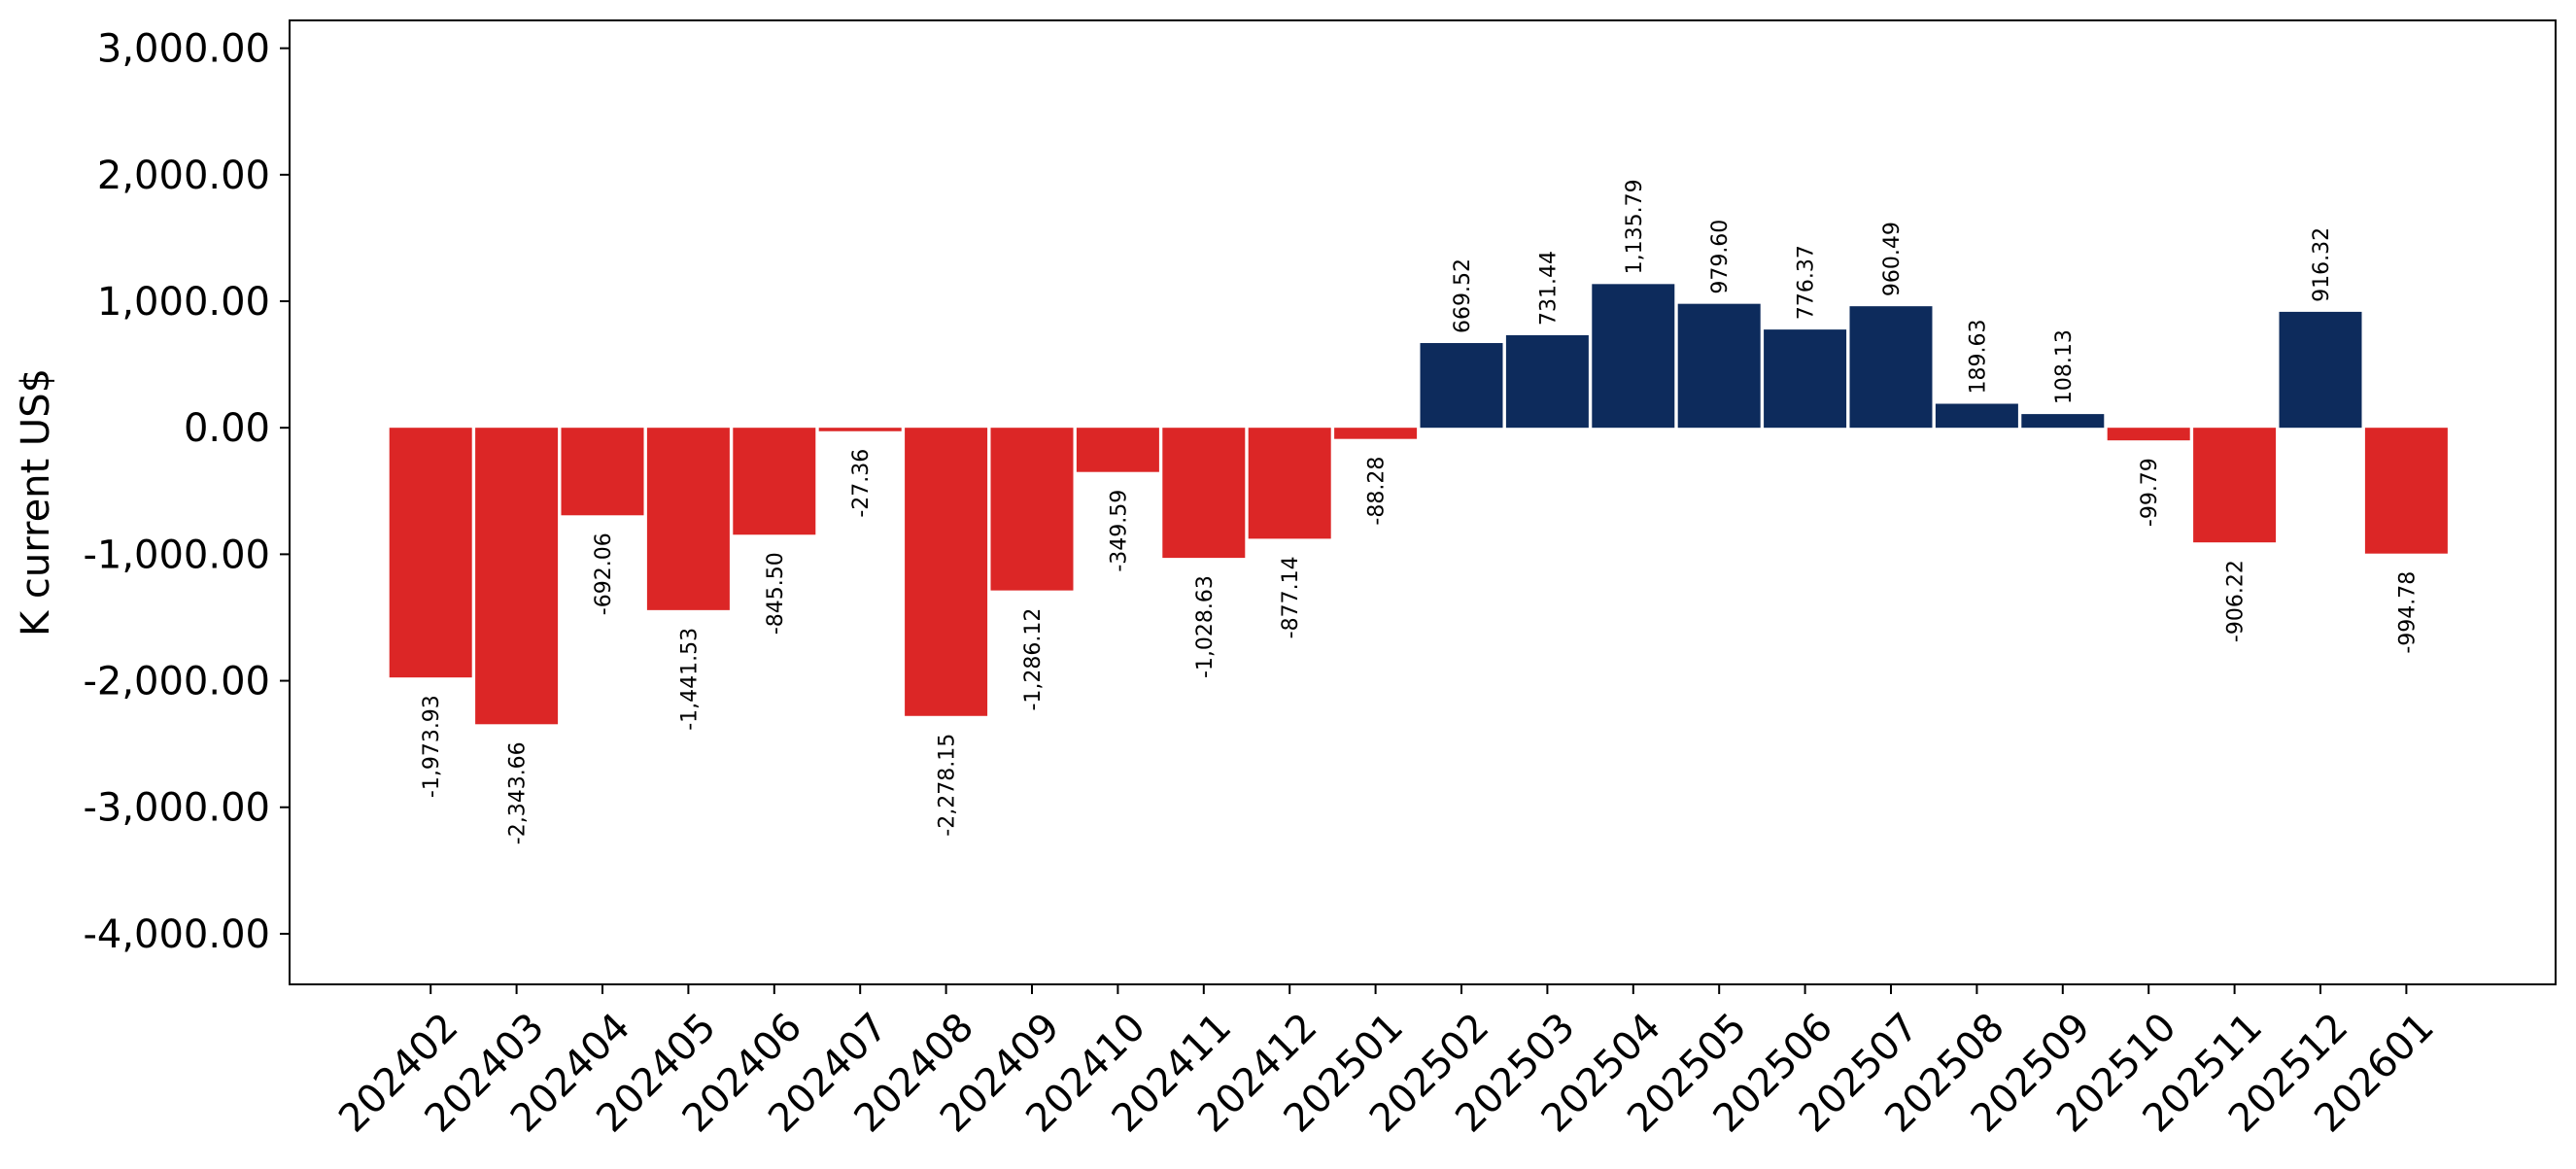 The image size is (2576, 1169). What do you see at coordinates (2064, 366) in the screenshot?
I see `data-label-202509: 108.13` at bounding box center [2064, 366].